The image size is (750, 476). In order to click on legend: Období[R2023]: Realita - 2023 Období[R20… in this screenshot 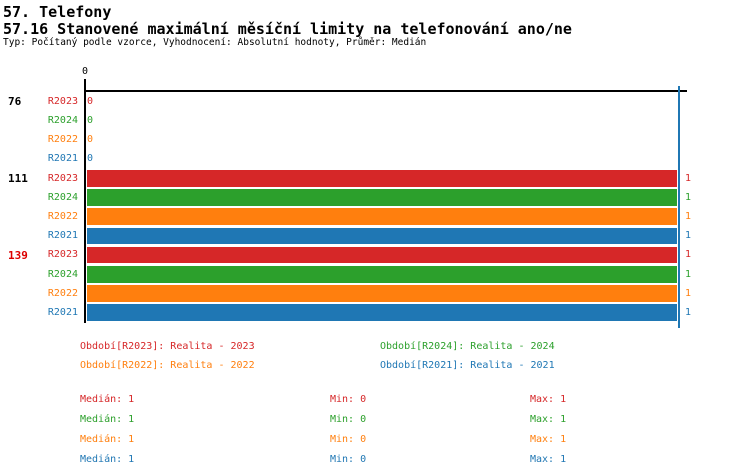, I will do `click(375, 360)`.